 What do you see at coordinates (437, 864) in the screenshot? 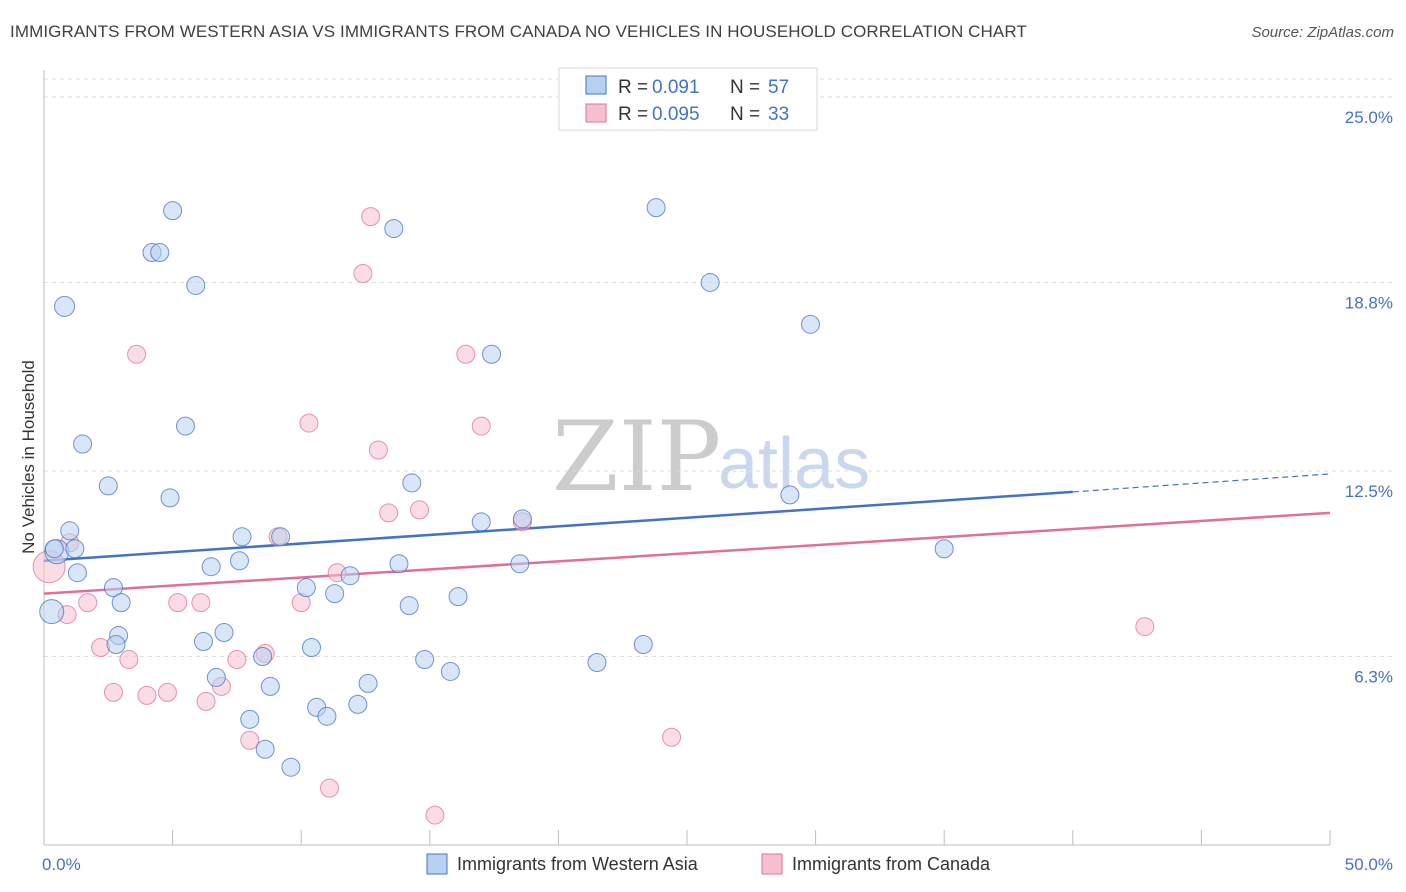
I see `bottom-legend-swatch-western-asia` at bounding box center [437, 864].